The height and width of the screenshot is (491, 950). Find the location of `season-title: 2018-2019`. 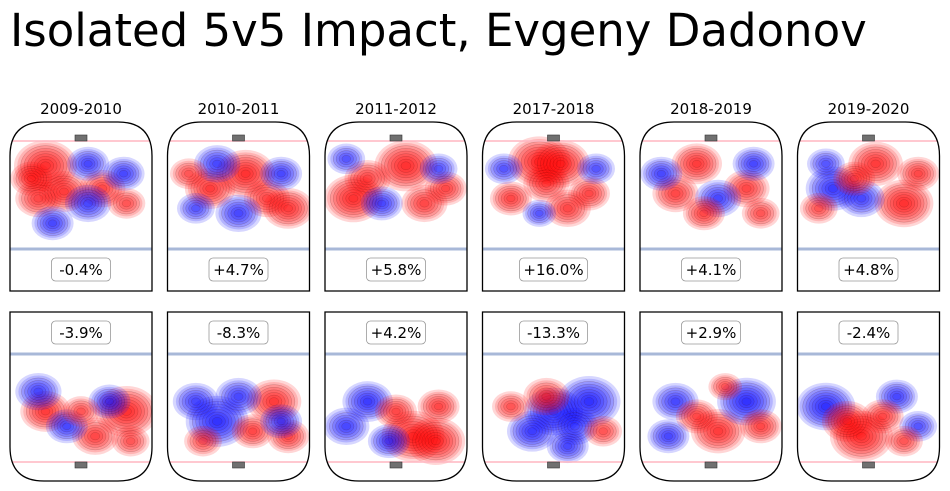

season-title: 2018-2019 is located at coordinates (711, 109).